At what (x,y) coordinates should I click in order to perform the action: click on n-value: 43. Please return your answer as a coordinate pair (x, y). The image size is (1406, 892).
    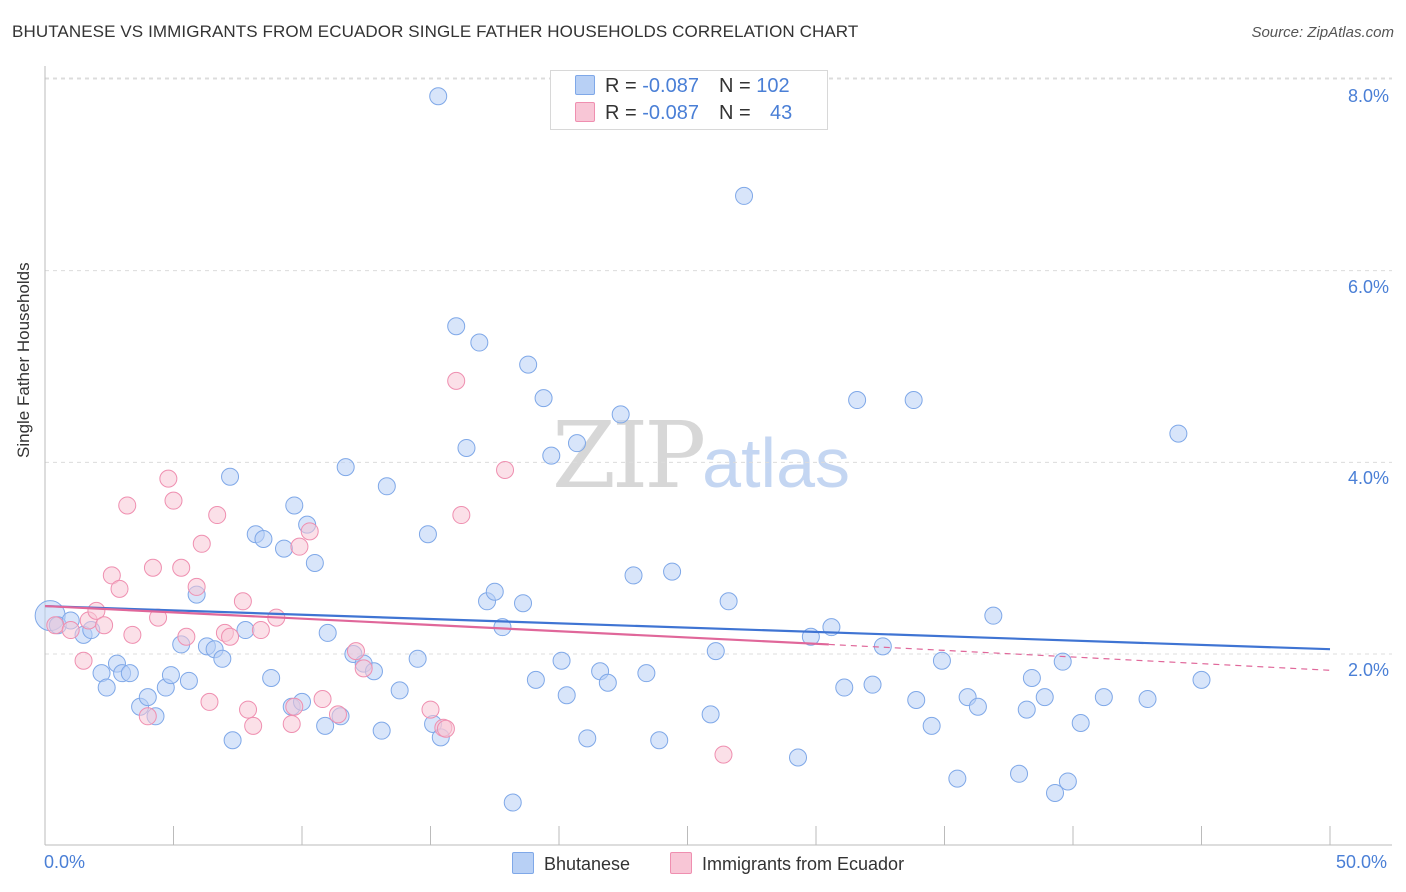
    Looking at the image, I should click on (781, 113).